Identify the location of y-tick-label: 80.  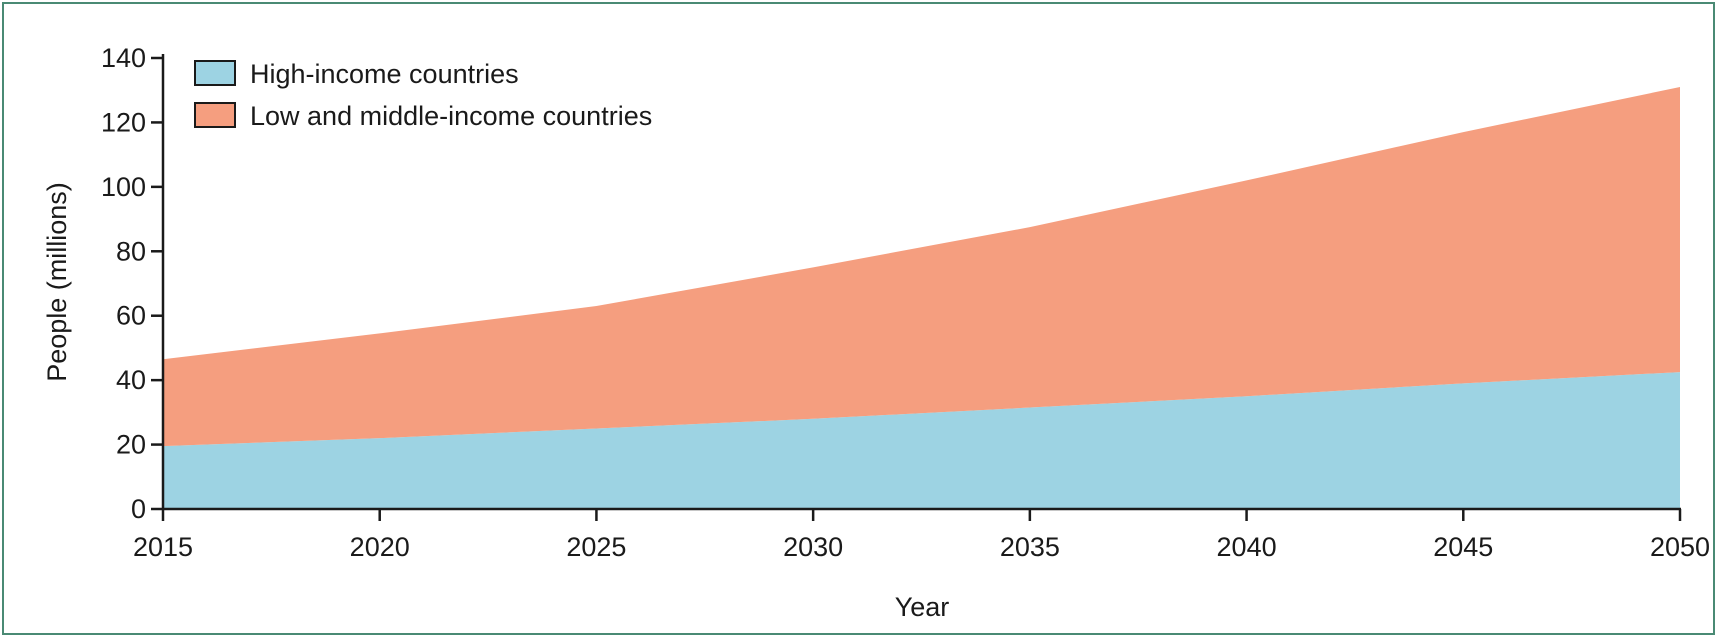
(131, 251).